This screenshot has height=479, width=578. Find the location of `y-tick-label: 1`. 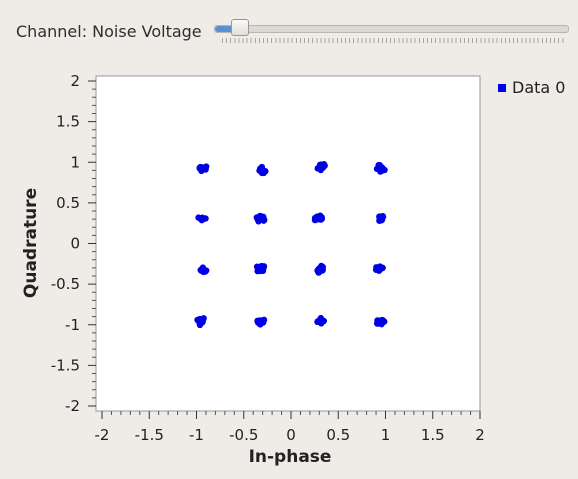

y-tick-label: 1 is located at coordinates (75, 162).